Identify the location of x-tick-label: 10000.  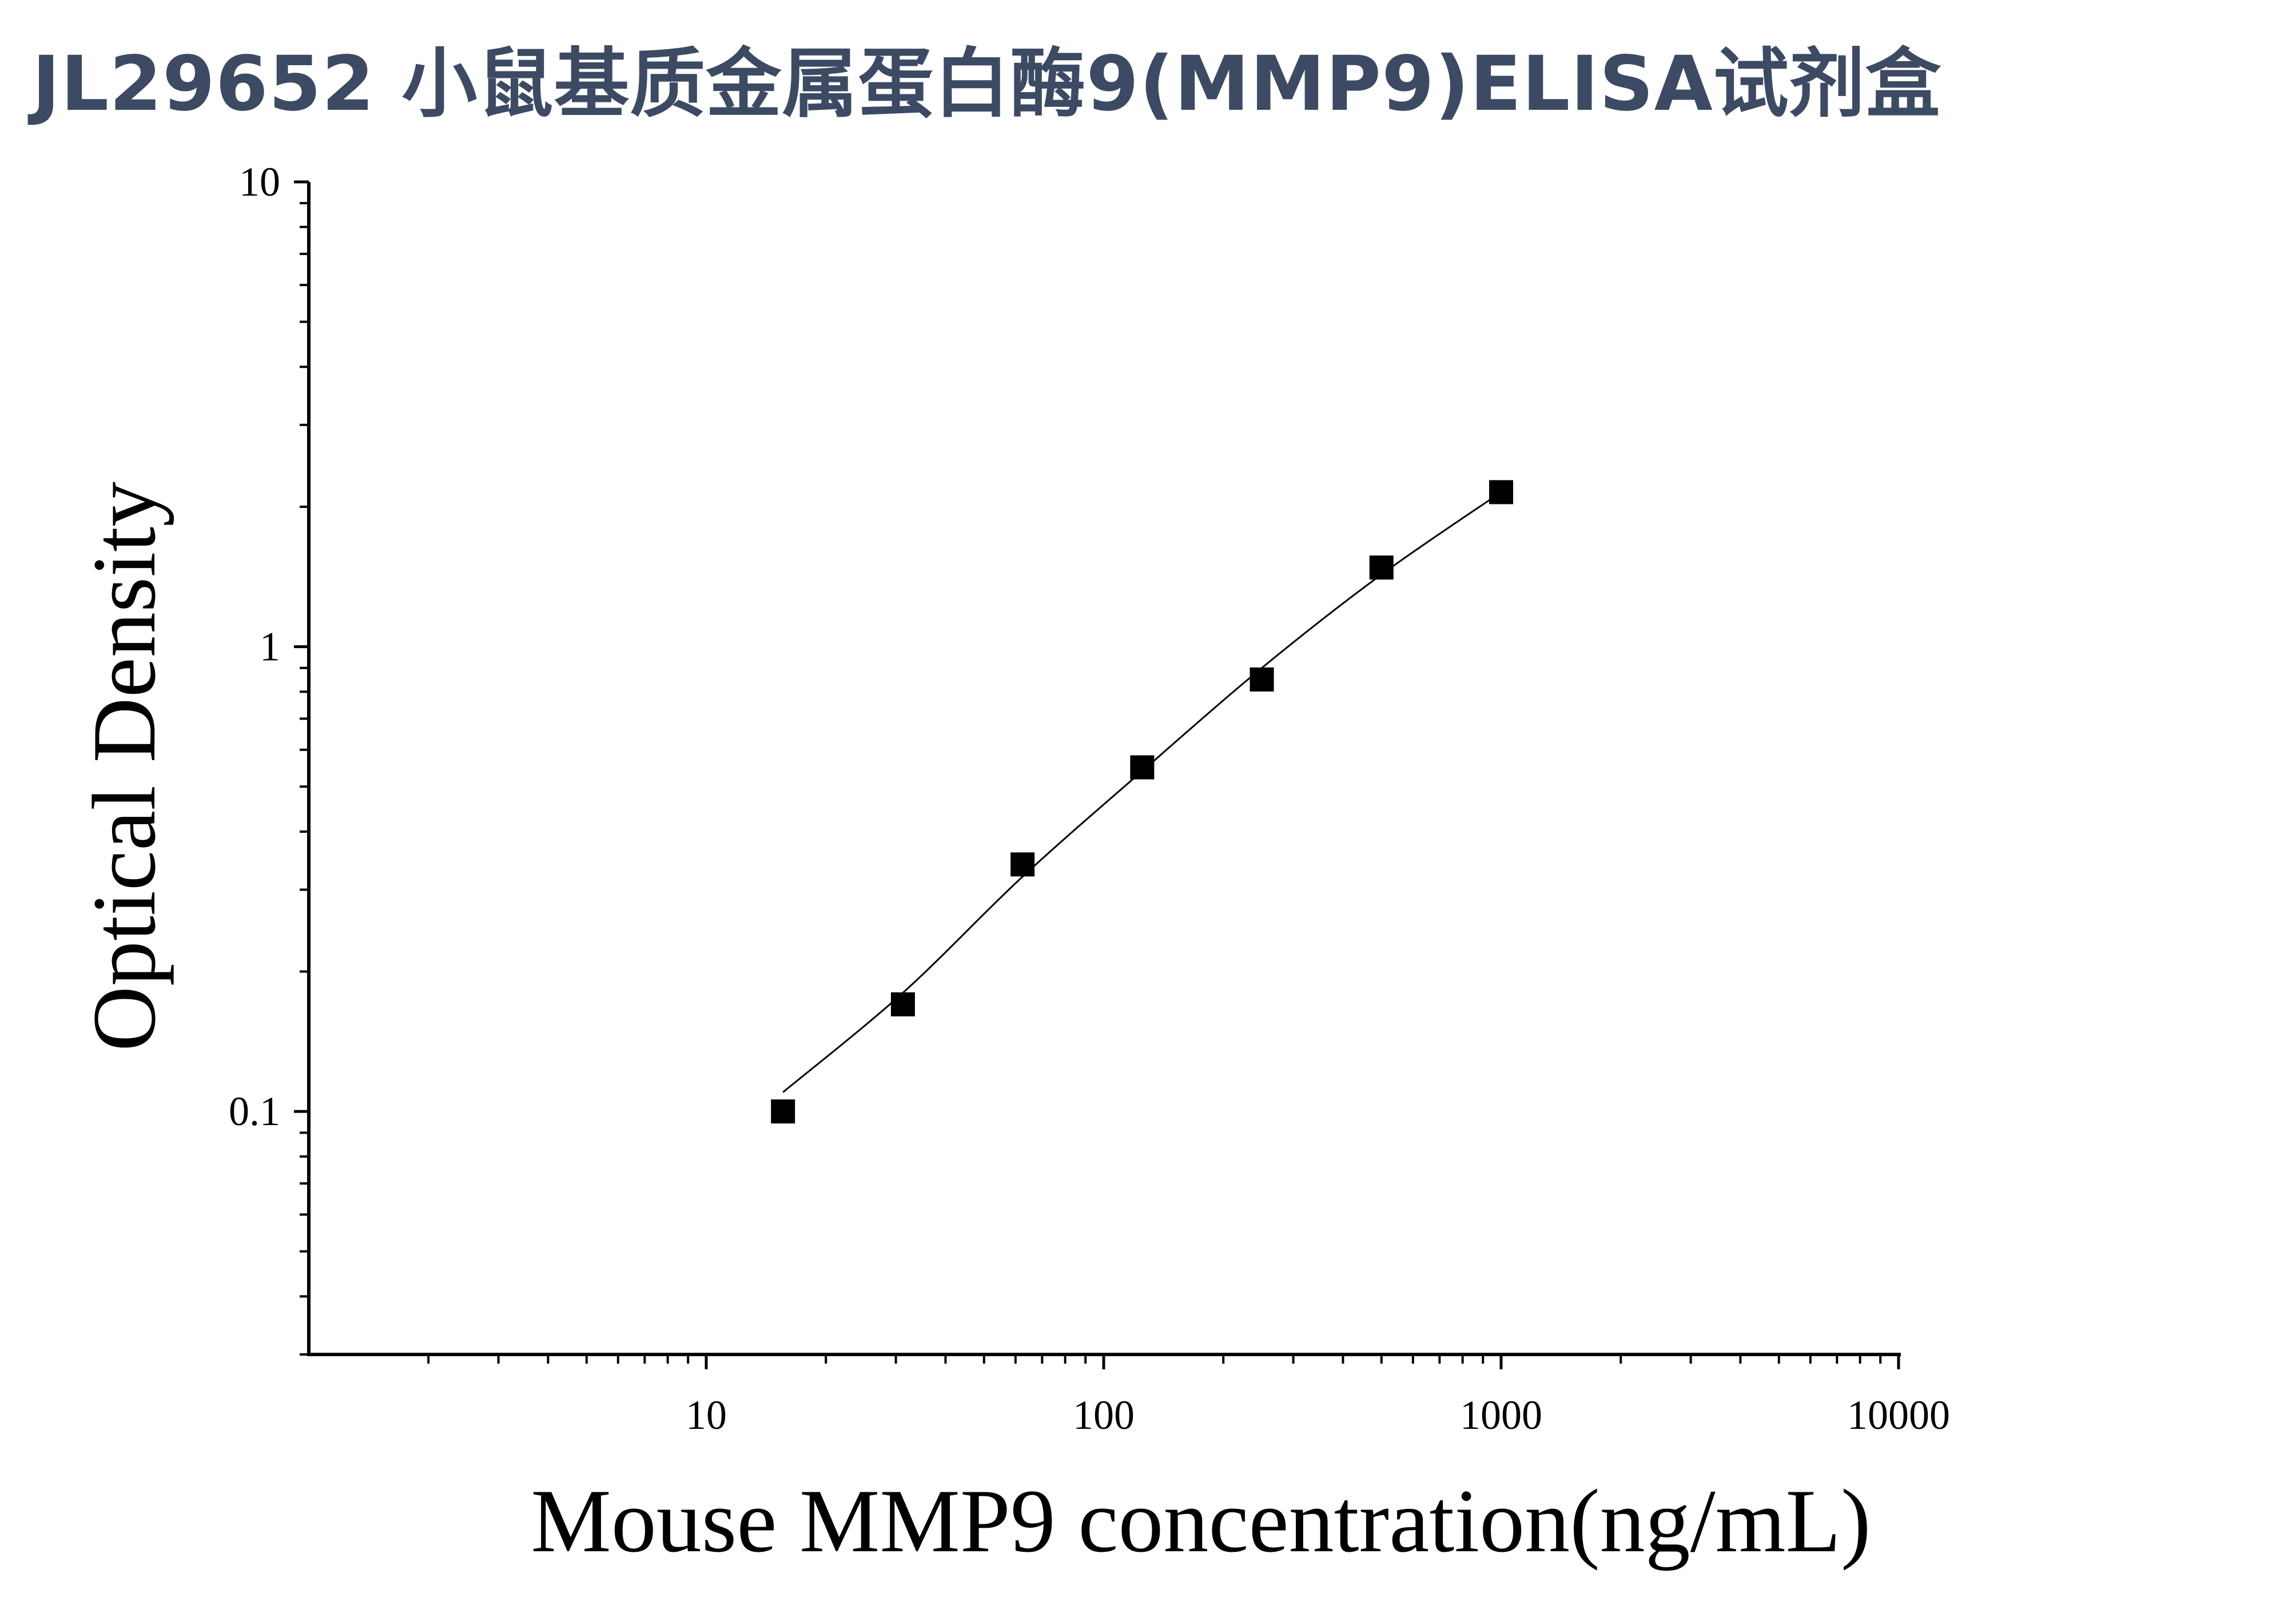
(1898, 1415).